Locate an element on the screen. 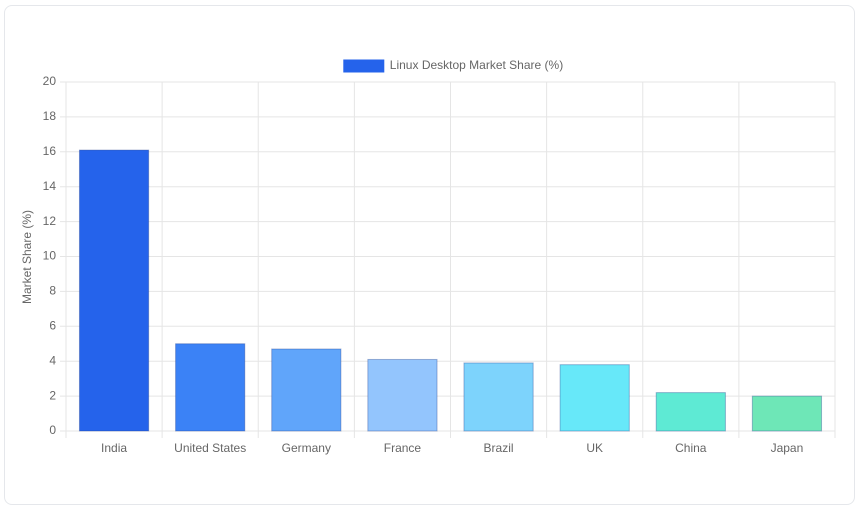 The height and width of the screenshot is (505, 861). x-tick-label: UK is located at coordinates (594, 448).